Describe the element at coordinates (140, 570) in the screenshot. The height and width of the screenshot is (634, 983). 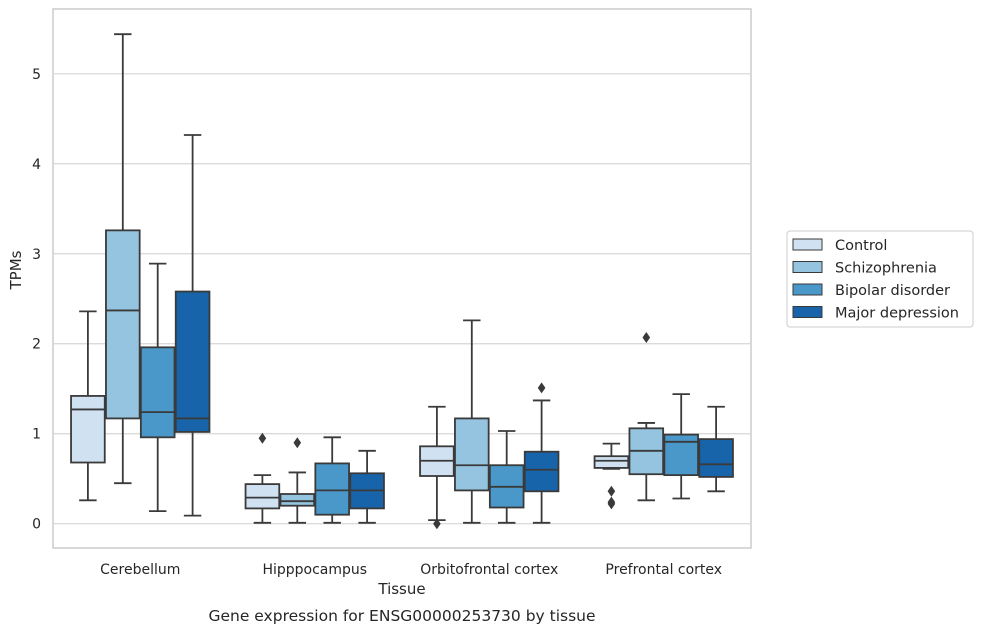
I see `x-tick-label: Cerebellum` at that location.